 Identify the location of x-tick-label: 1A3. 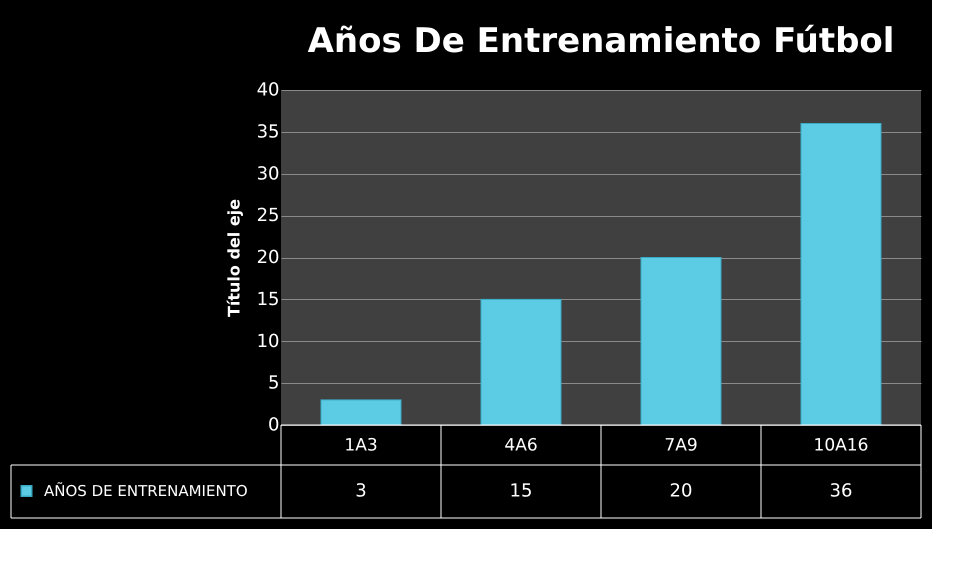
(361, 446).